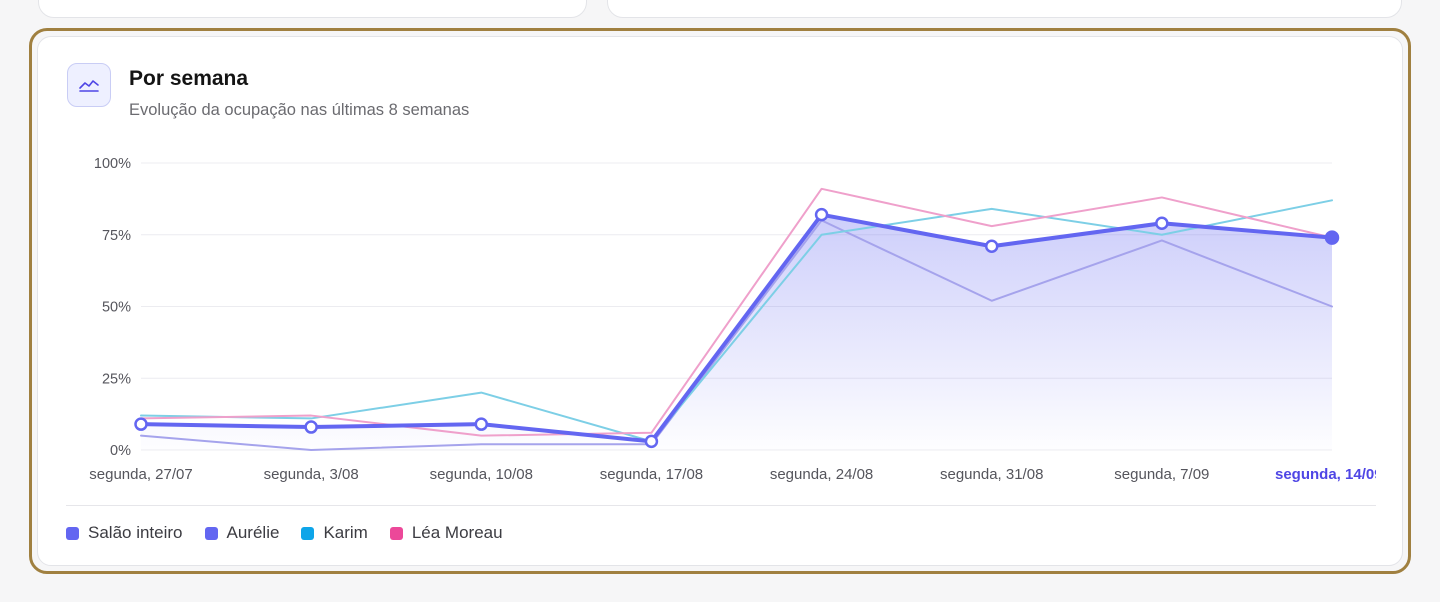  I want to click on x-tick-label: segunda, 27/07, so click(140, 474).